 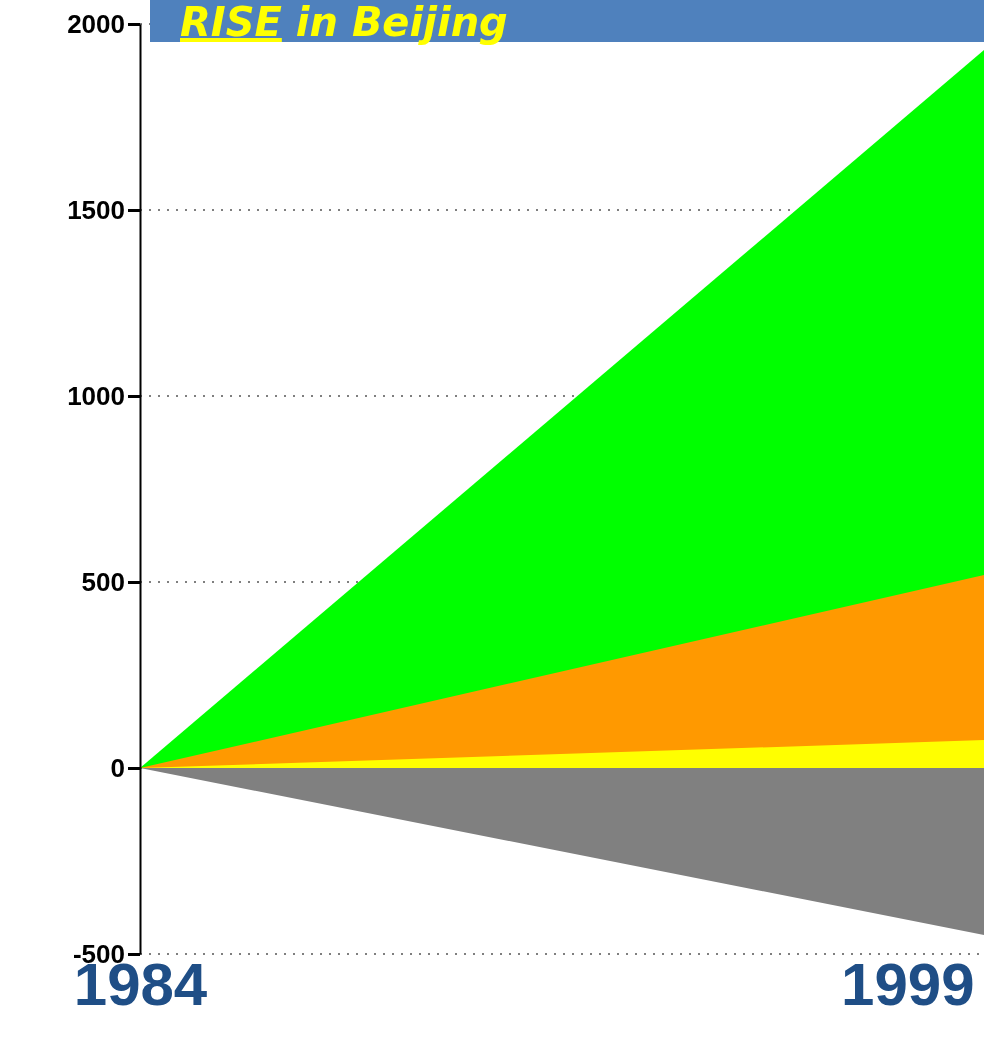 I want to click on y-tick-label: 1000, so click(x=96, y=395).